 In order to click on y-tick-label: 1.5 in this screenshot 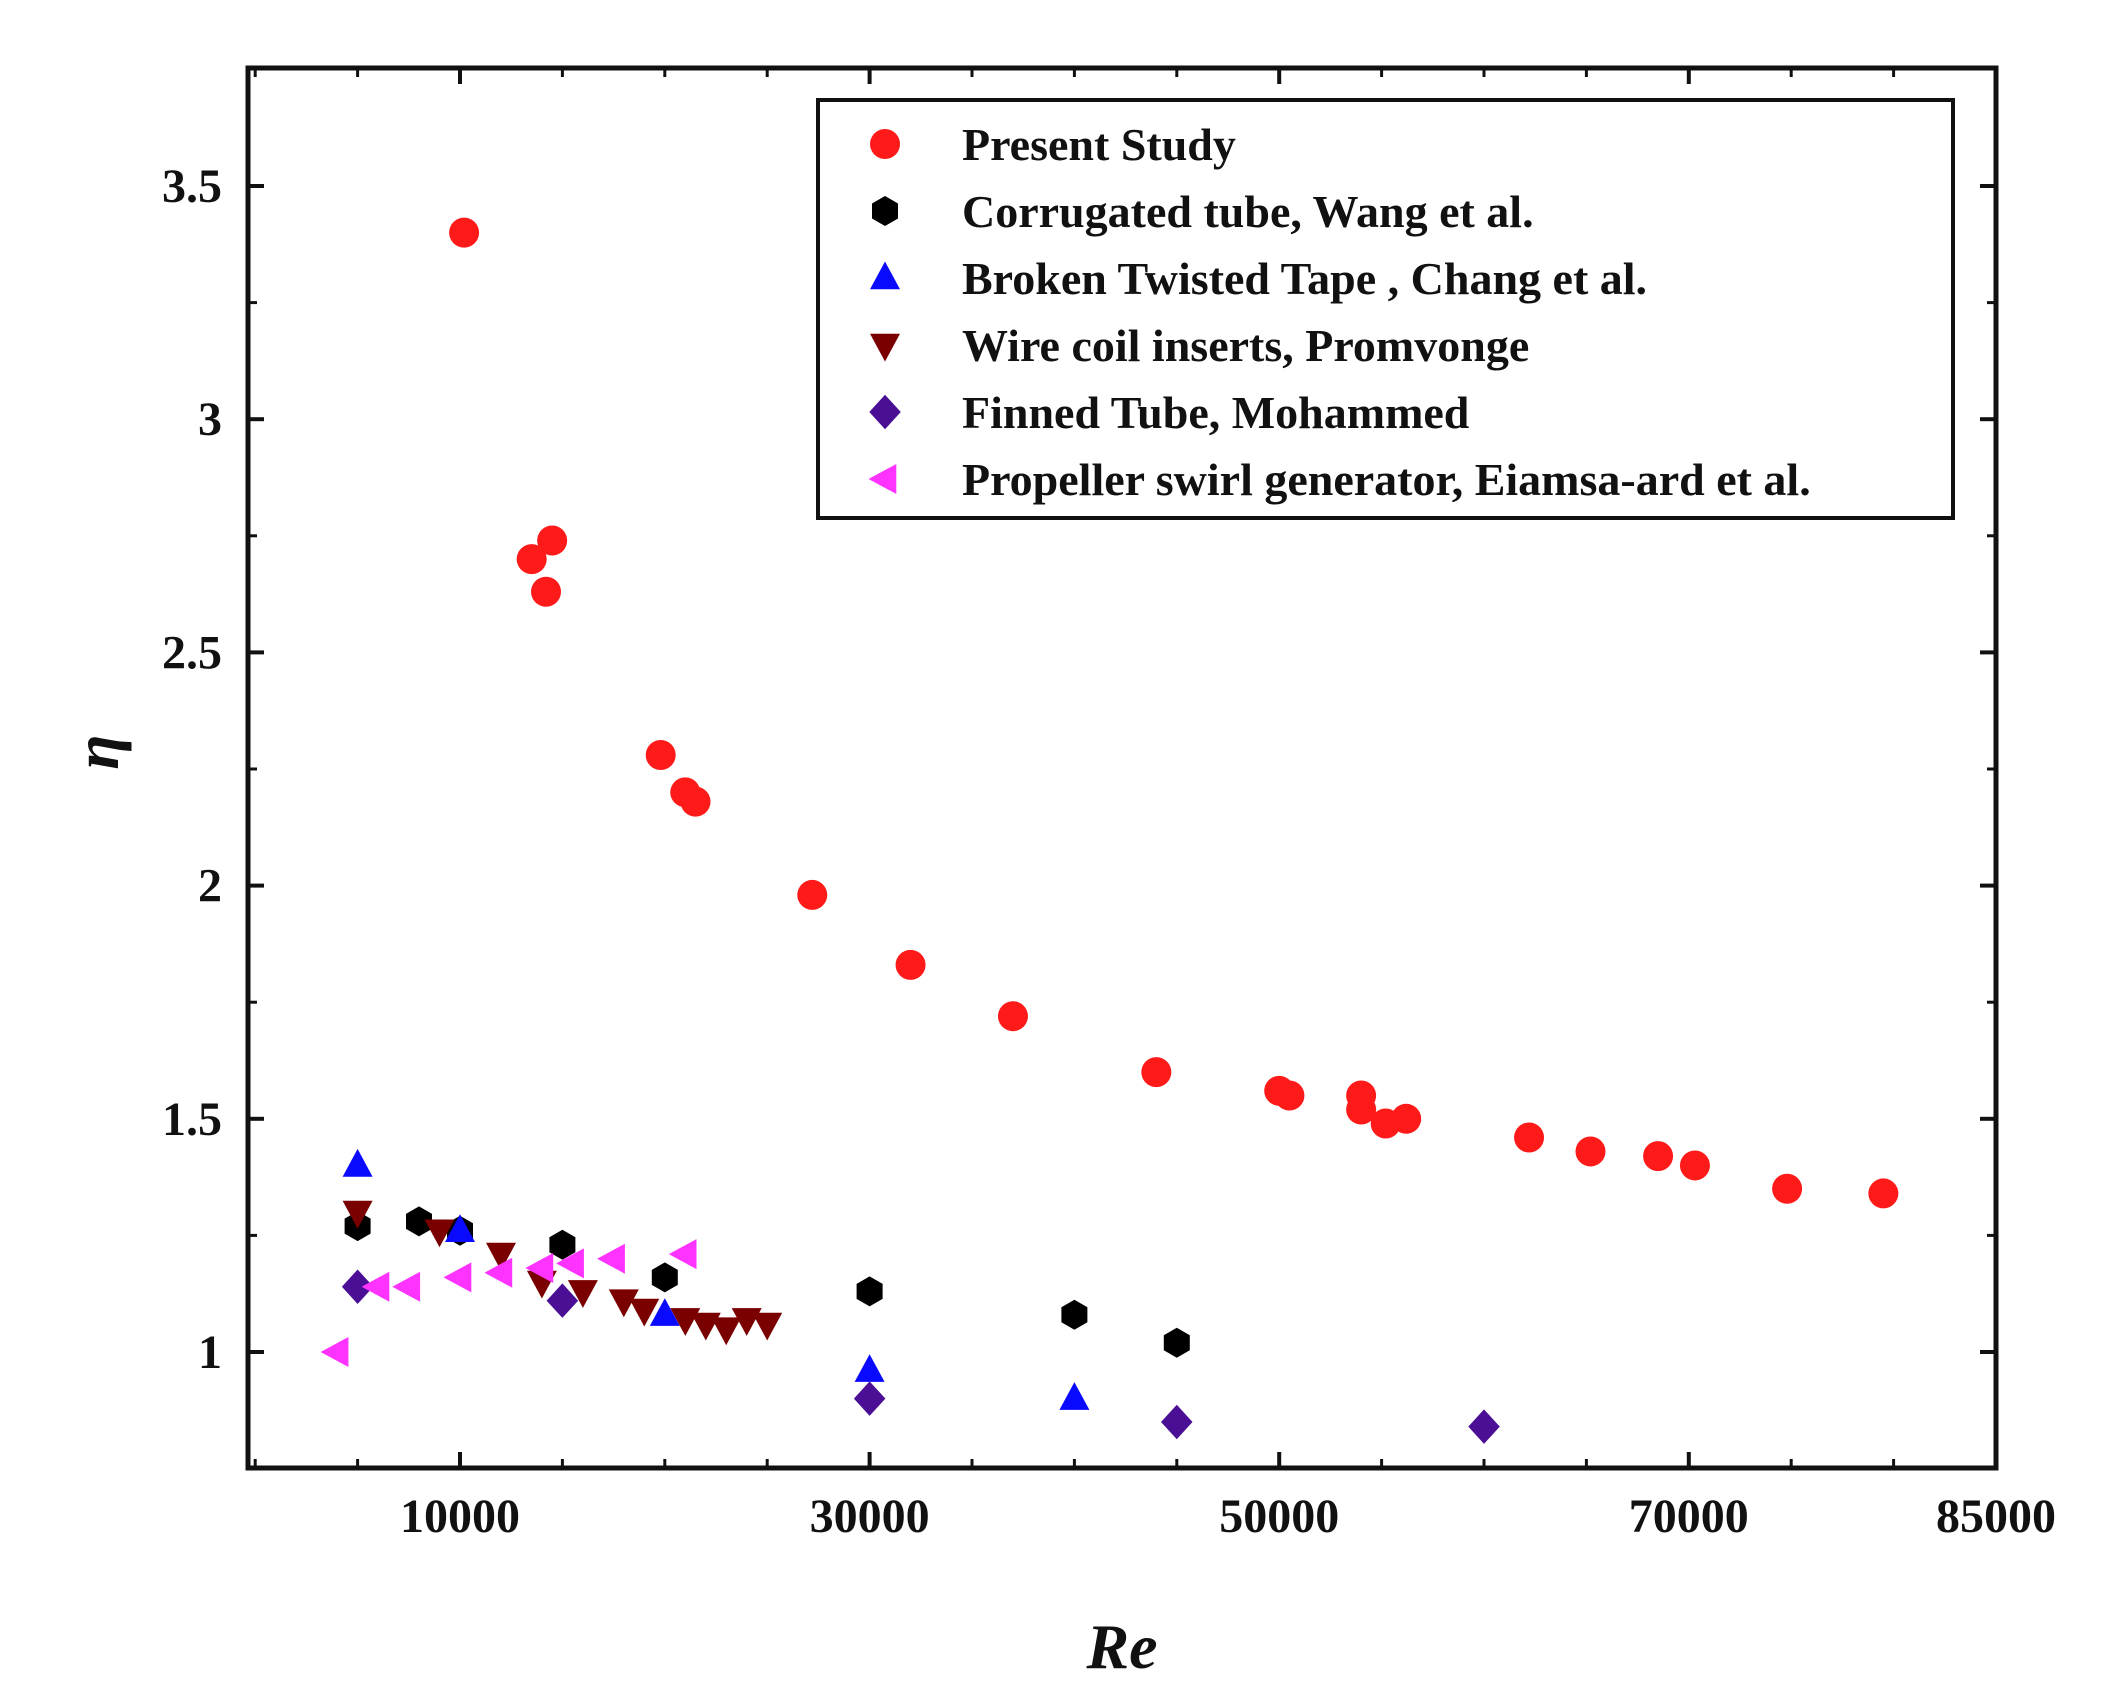, I will do `click(192, 1119)`.